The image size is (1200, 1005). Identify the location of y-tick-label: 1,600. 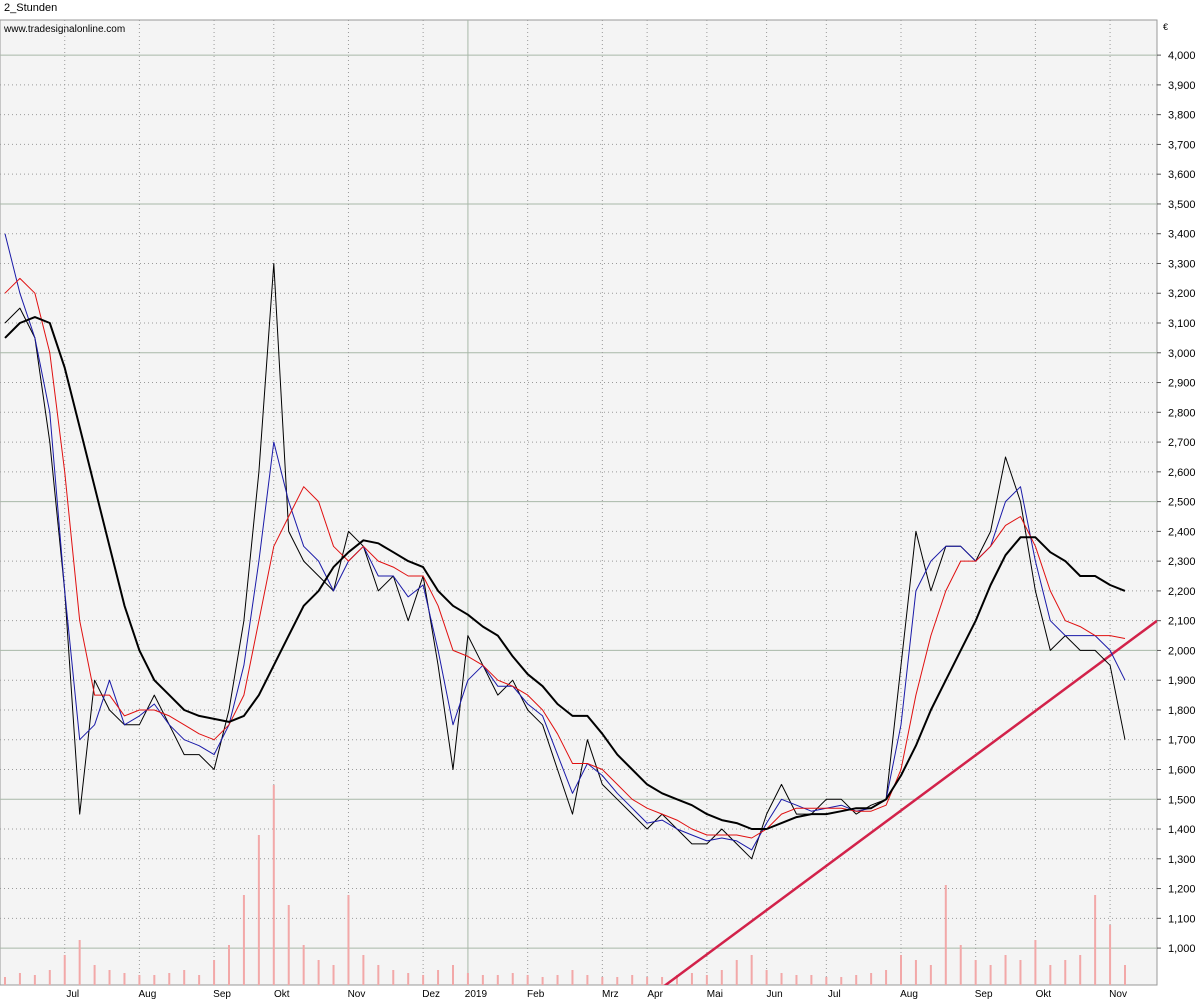
(1182, 770).